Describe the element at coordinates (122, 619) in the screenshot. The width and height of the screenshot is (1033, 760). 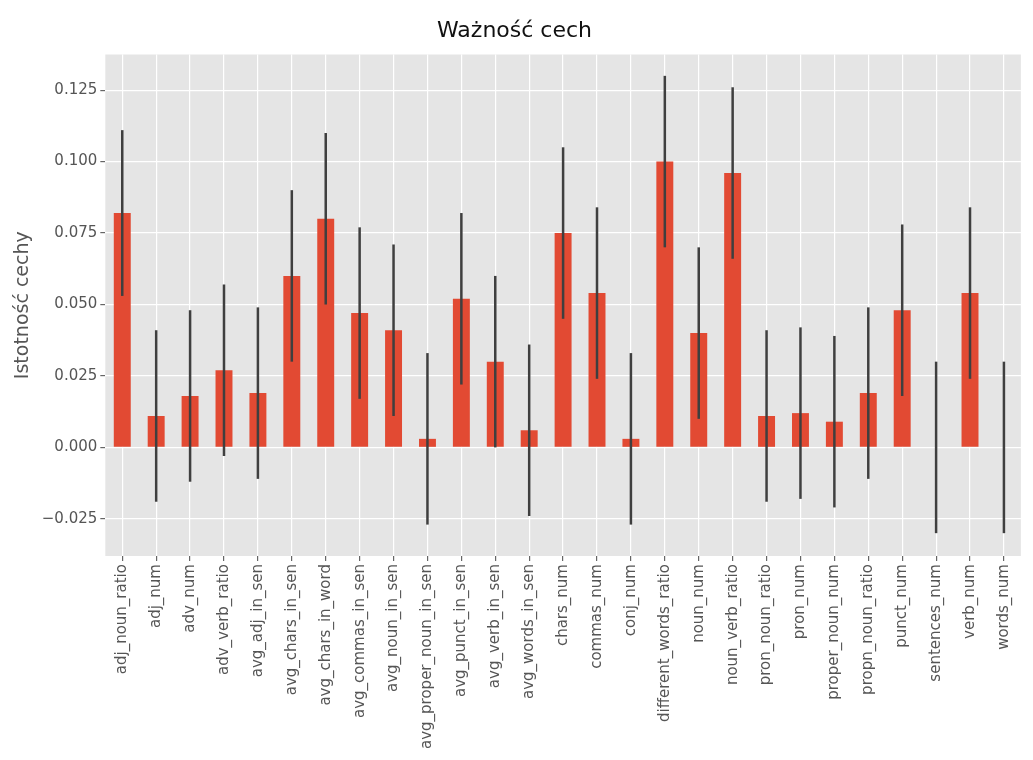
I see `x-tick-label: adj_noun_ratio` at that location.